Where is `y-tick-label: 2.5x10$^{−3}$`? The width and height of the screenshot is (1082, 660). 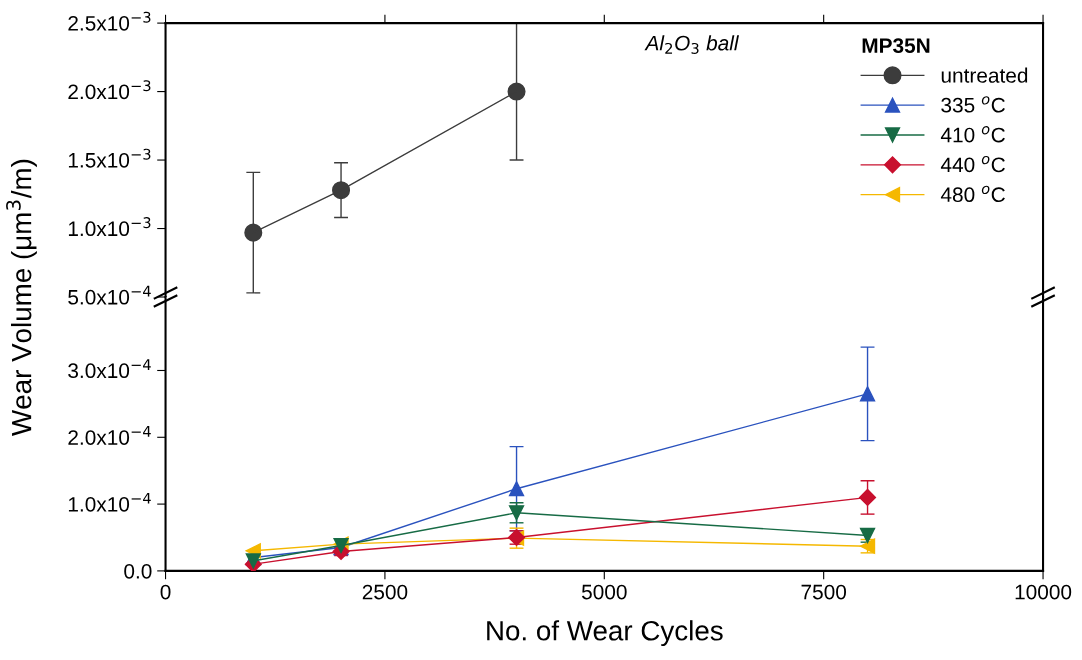 y-tick-label: 2.5x10$^{−3}$ is located at coordinates (109, 21).